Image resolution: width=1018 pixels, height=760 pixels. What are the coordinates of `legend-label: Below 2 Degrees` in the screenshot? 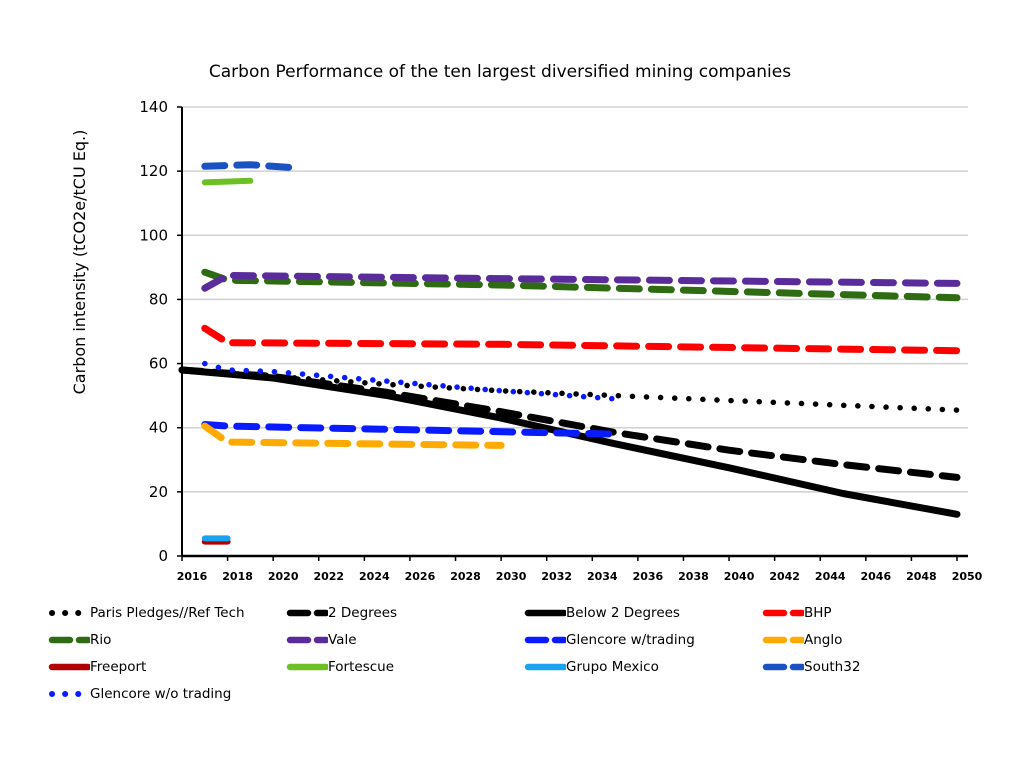 It's located at (623, 613).